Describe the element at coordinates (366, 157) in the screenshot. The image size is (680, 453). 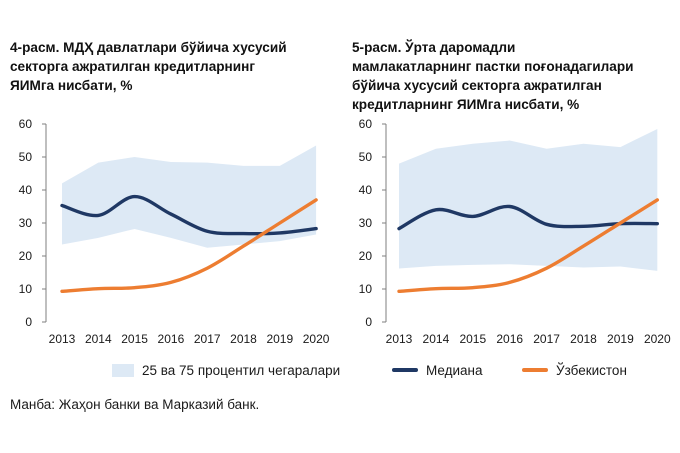
I see `c5-y-tick-label: 50` at that location.